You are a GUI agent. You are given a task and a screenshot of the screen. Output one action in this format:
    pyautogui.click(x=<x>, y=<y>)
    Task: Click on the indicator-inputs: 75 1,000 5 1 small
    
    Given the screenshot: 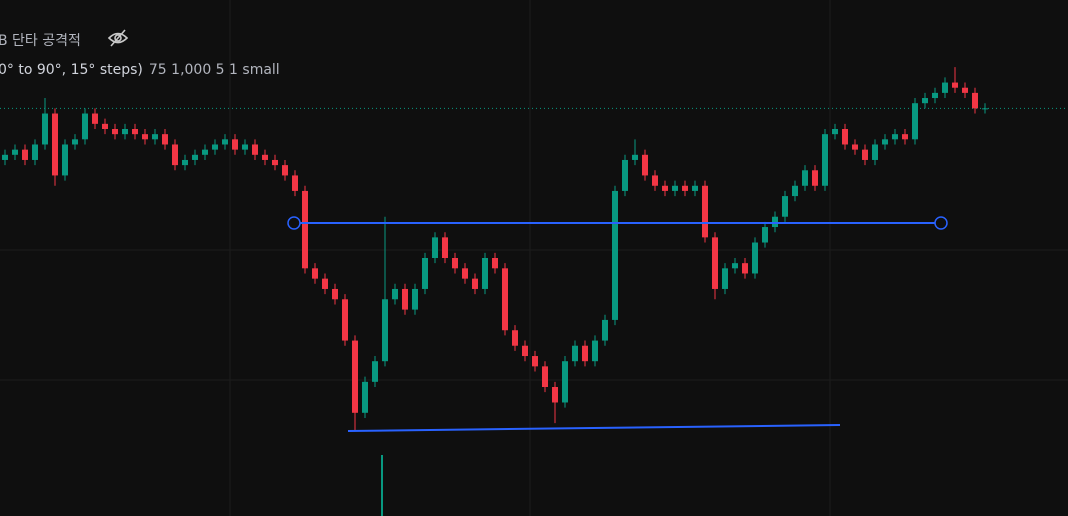 What is the action you would take?
    pyautogui.click(x=214, y=70)
    